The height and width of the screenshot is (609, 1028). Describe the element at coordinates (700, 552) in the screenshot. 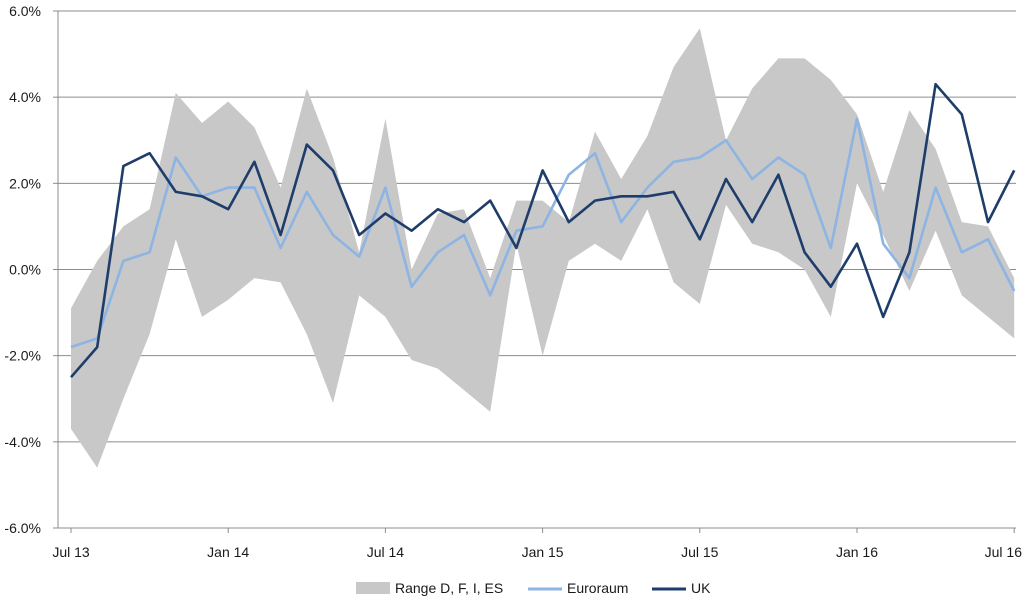

I see `x-tick-label-4: Jul 15` at that location.